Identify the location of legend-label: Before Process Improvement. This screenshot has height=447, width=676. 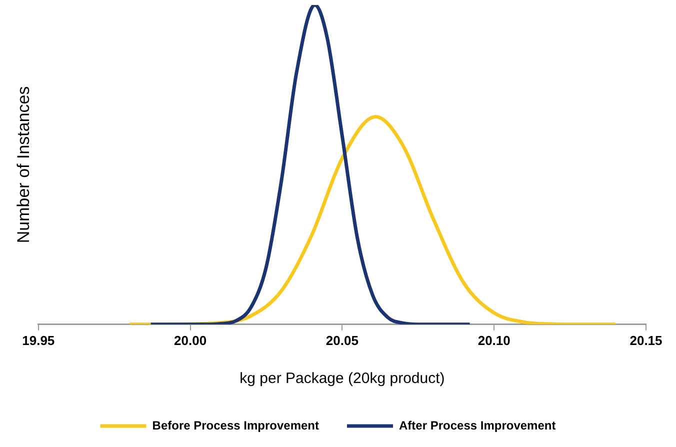
(236, 425).